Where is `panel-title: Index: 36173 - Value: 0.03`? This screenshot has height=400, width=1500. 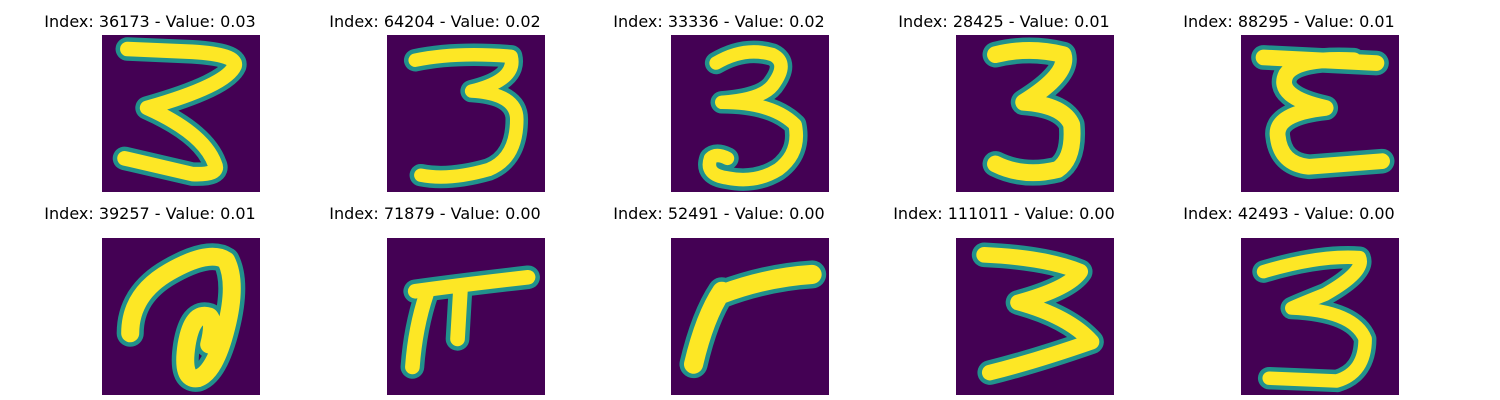
panel-title: Index: 36173 - Value: 0.03 is located at coordinates (150, 21).